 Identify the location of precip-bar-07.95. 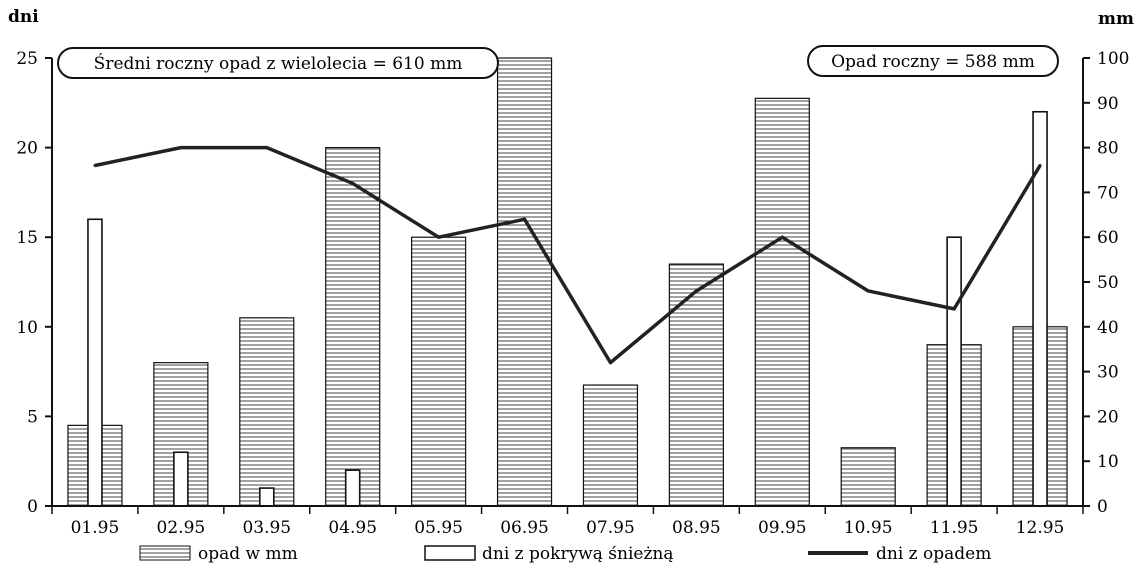
(610, 445).